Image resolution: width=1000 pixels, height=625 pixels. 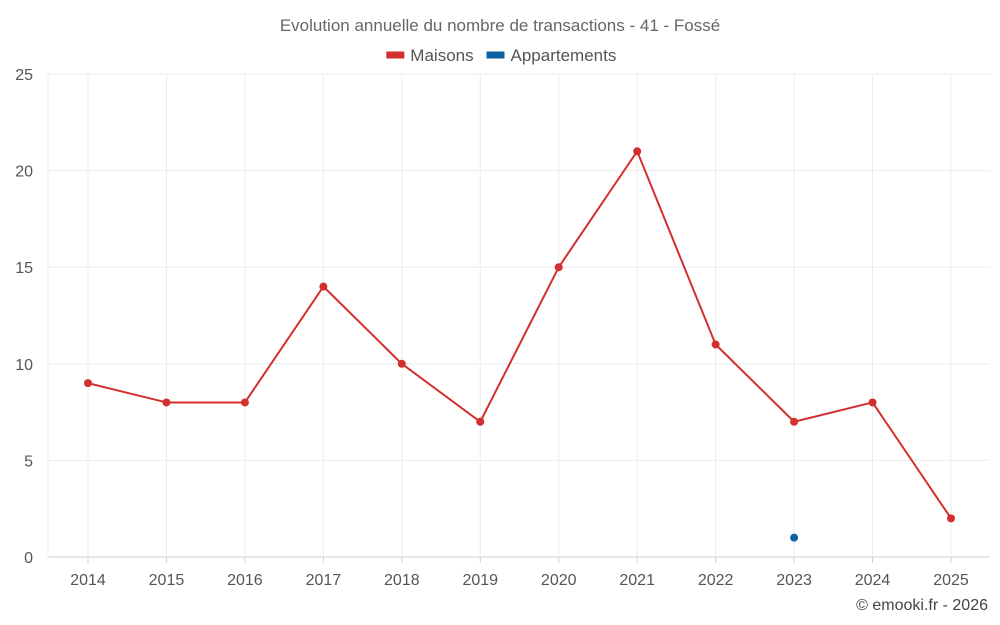 I want to click on legend-item-appartements: Appartements, so click(x=551, y=55).